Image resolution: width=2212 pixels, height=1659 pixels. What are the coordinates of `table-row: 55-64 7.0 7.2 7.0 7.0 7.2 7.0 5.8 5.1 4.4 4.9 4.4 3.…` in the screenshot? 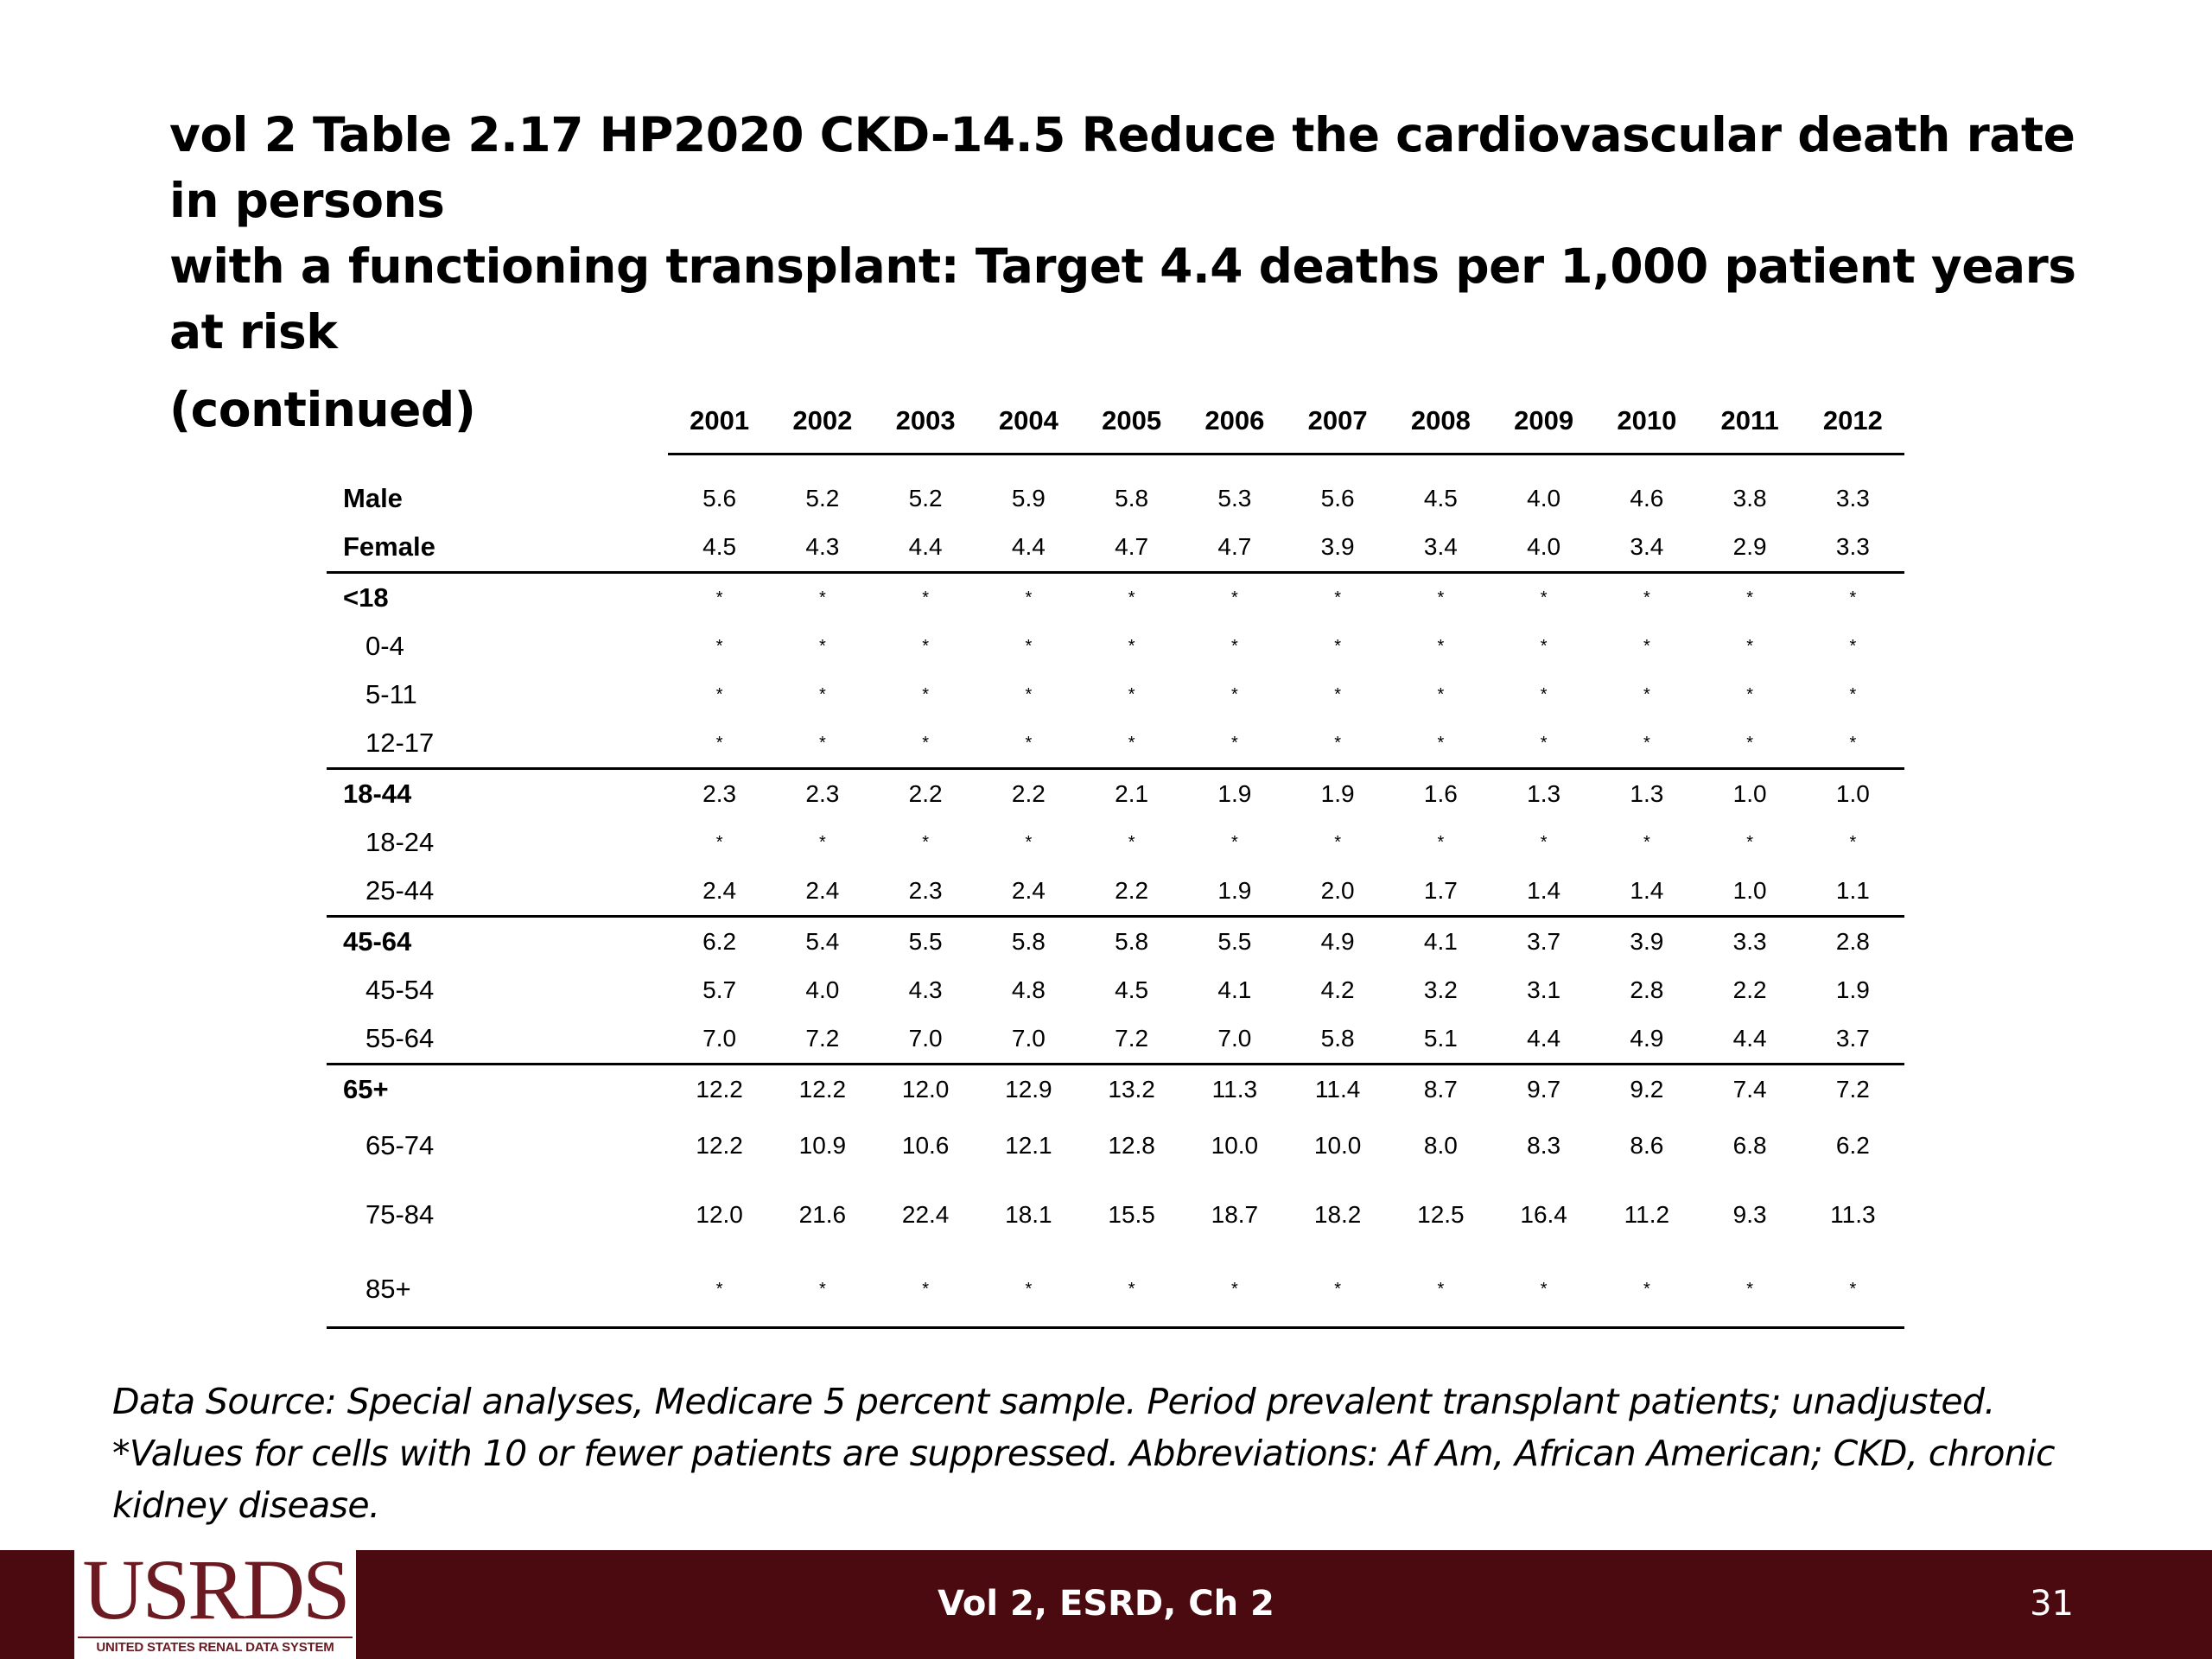 It's located at (1115, 1039).